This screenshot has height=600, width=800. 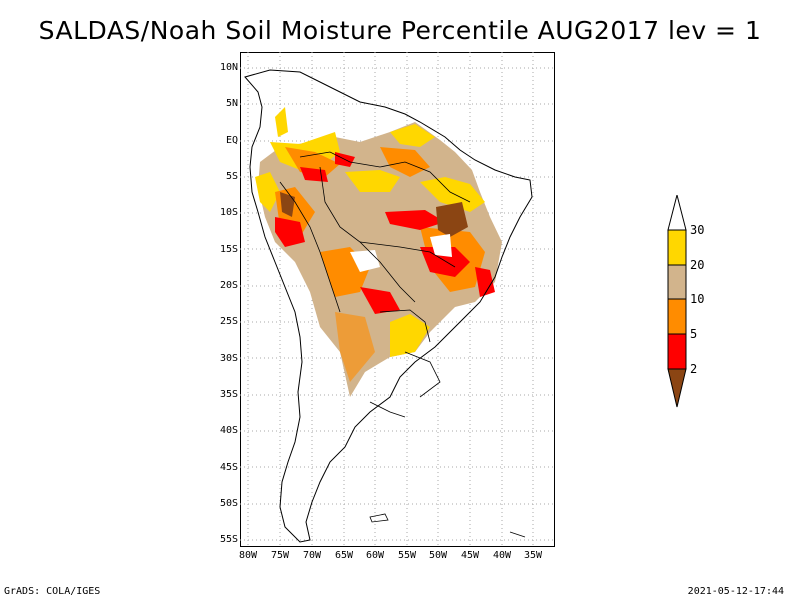 I want to click on lat-label: 50S, so click(x=228, y=503).